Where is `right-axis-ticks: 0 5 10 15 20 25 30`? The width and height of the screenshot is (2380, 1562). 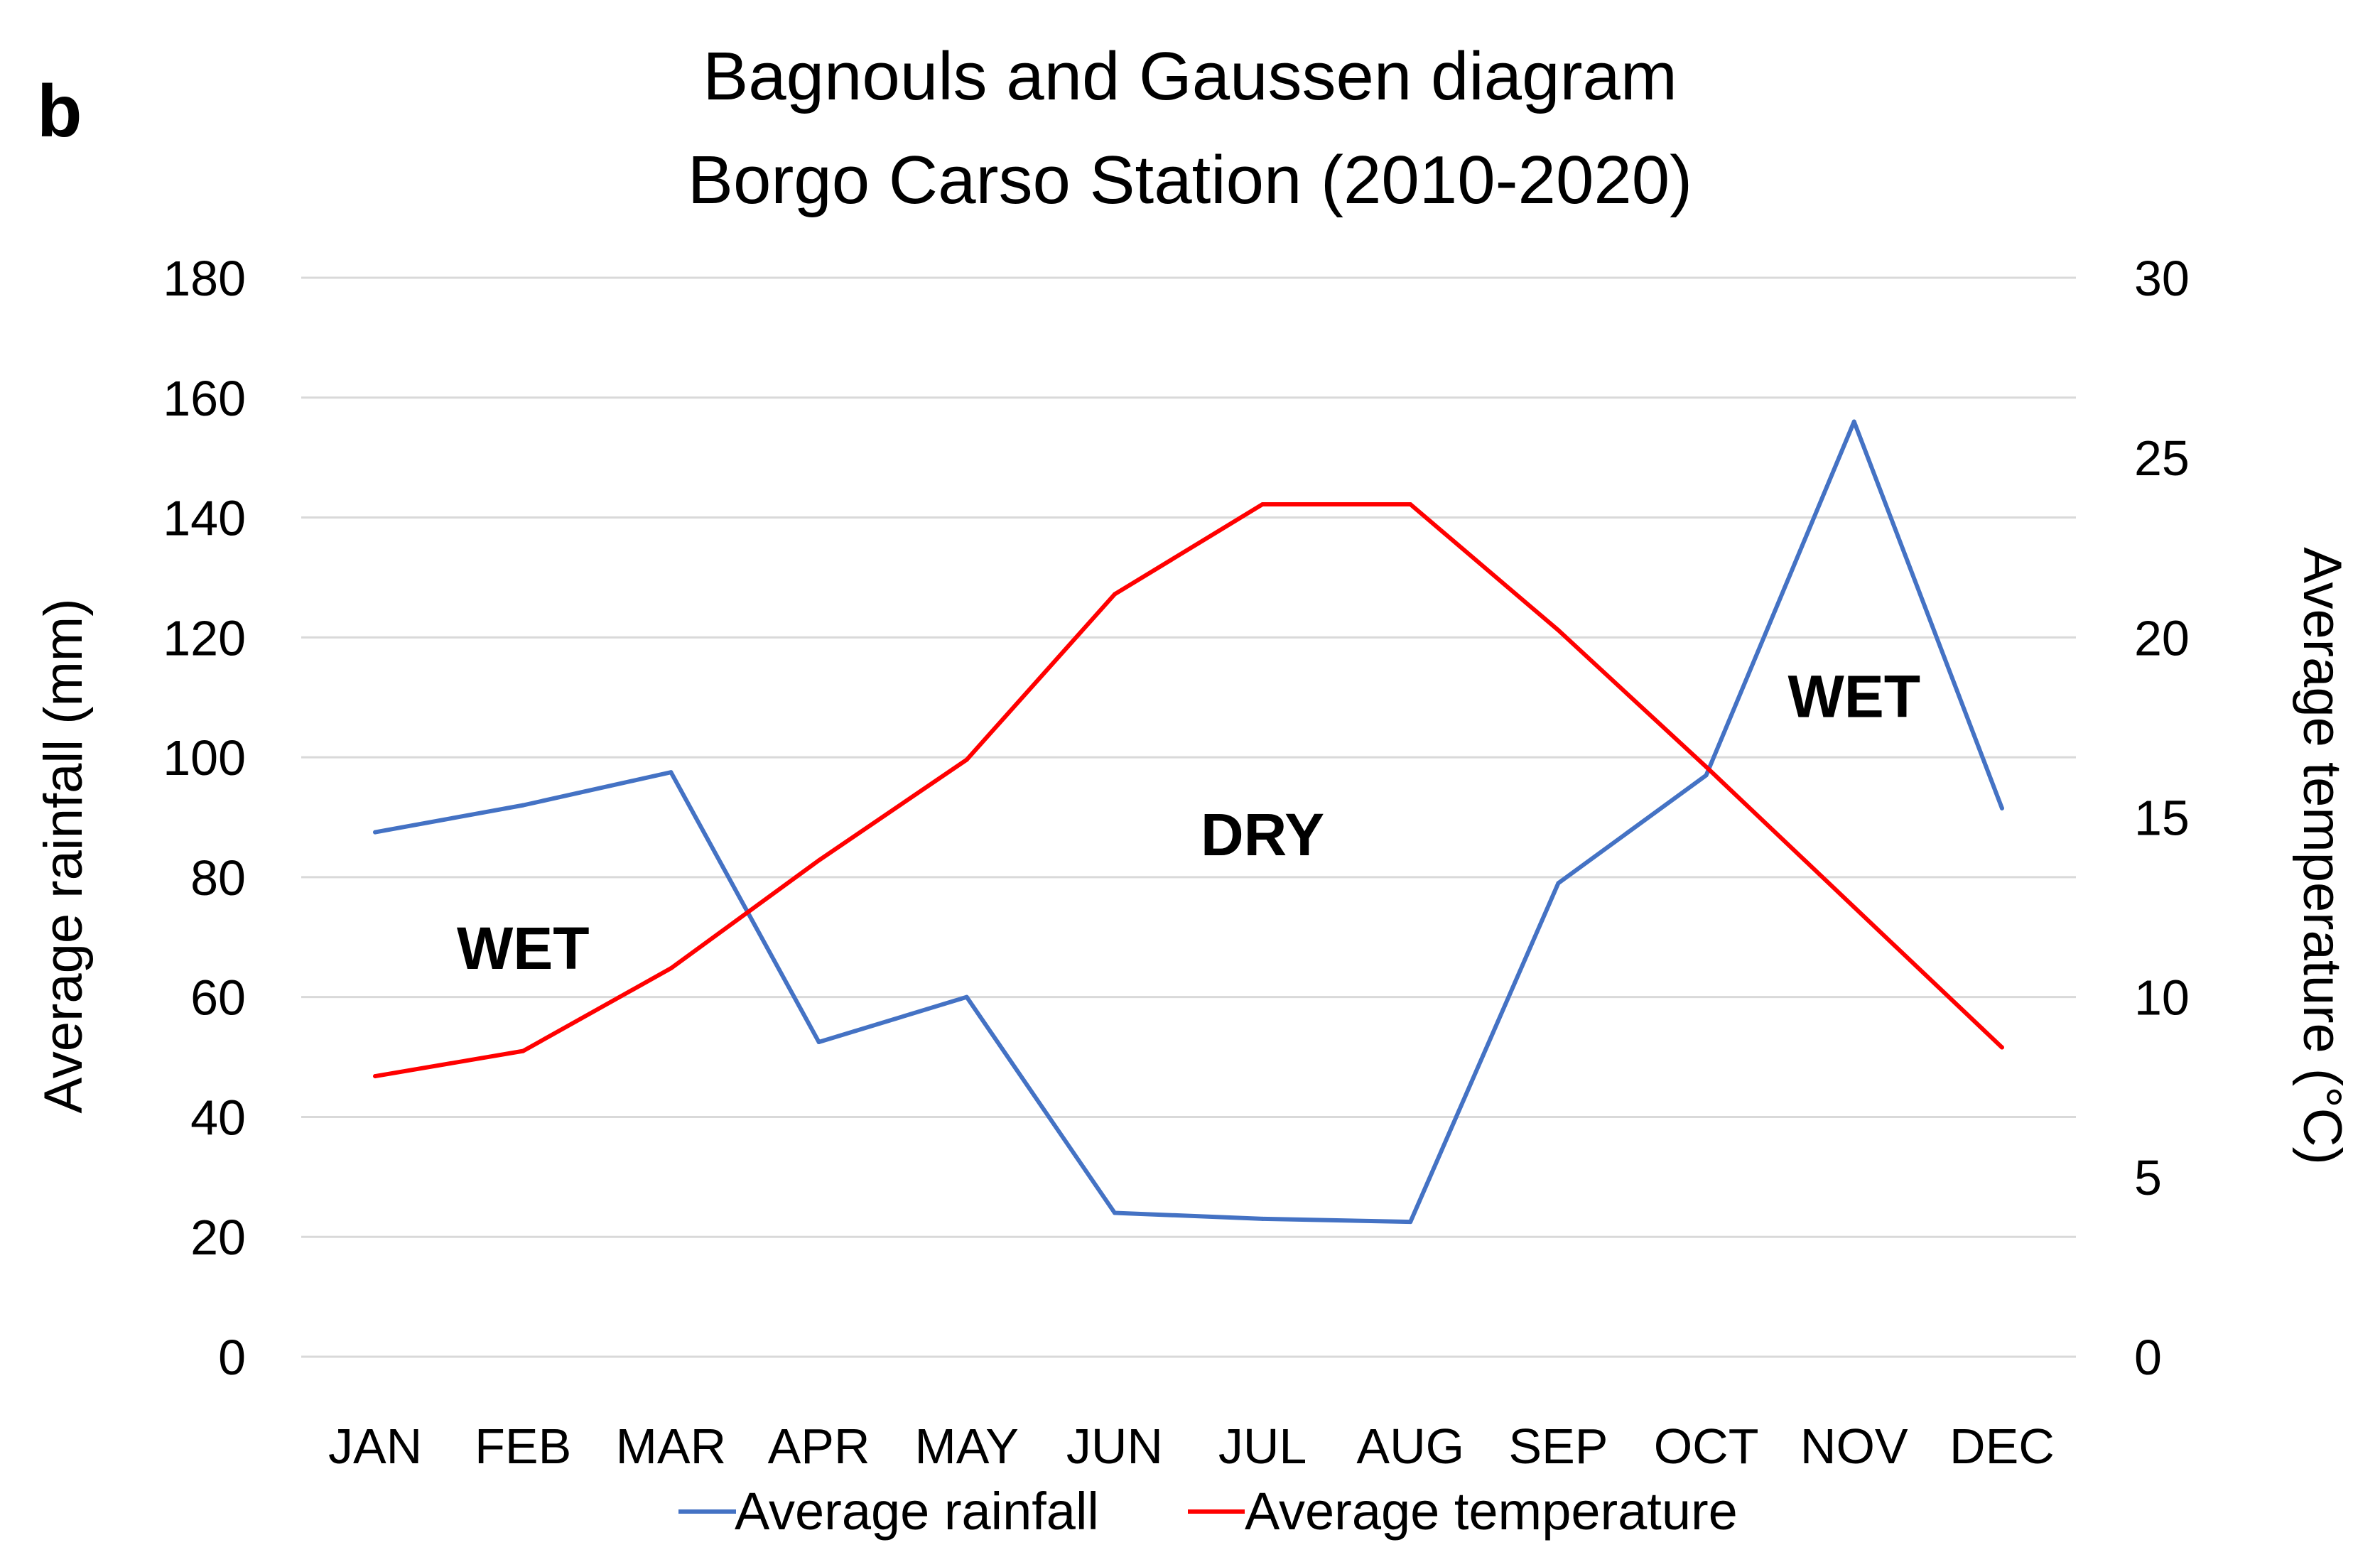 right-axis-ticks: 0 5 10 15 20 25 30 is located at coordinates (2162, 818).